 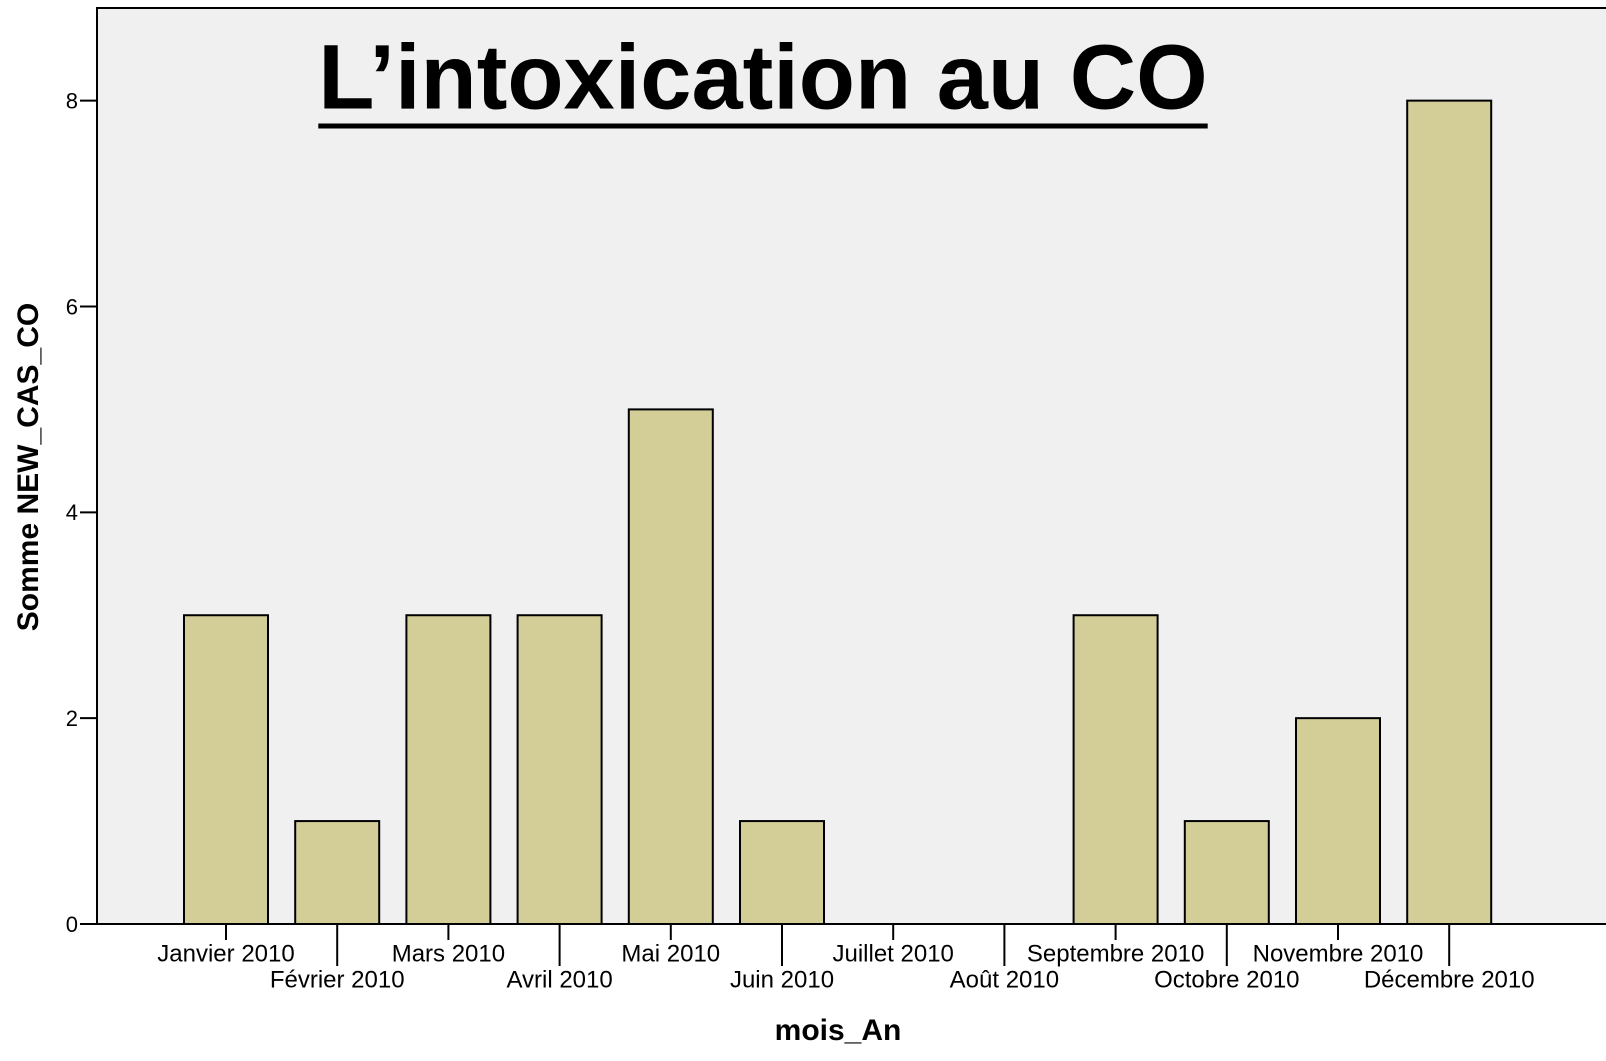 What do you see at coordinates (559, 979) in the screenshot?
I see `x-tick-label: Avril 2010` at bounding box center [559, 979].